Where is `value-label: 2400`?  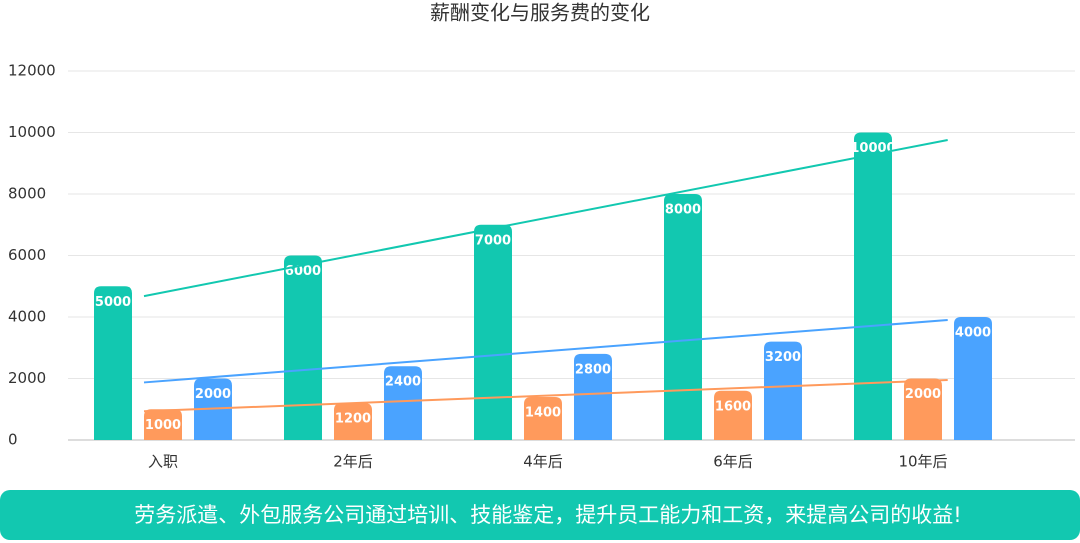
value-label: 2400 is located at coordinates (403, 382).